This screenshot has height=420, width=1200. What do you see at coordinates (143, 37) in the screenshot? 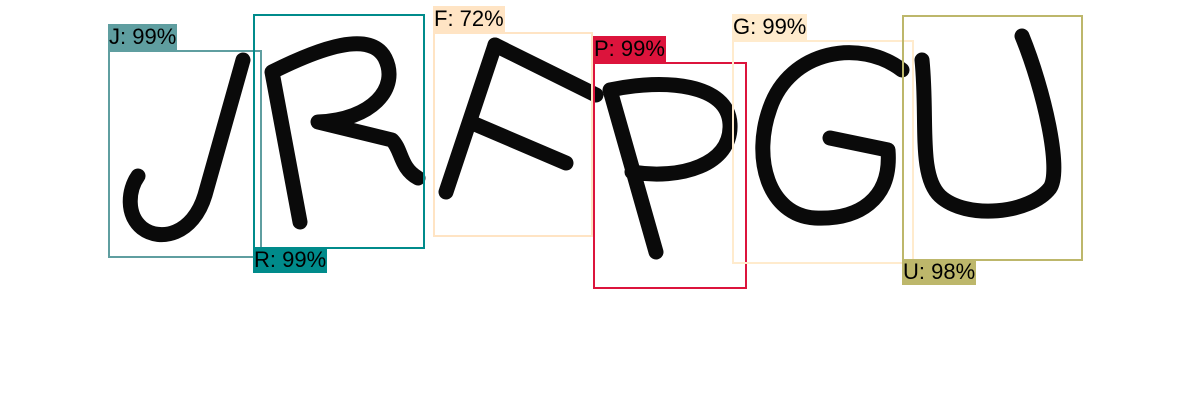
I see `detection-label-j: J: 99%` at bounding box center [143, 37].